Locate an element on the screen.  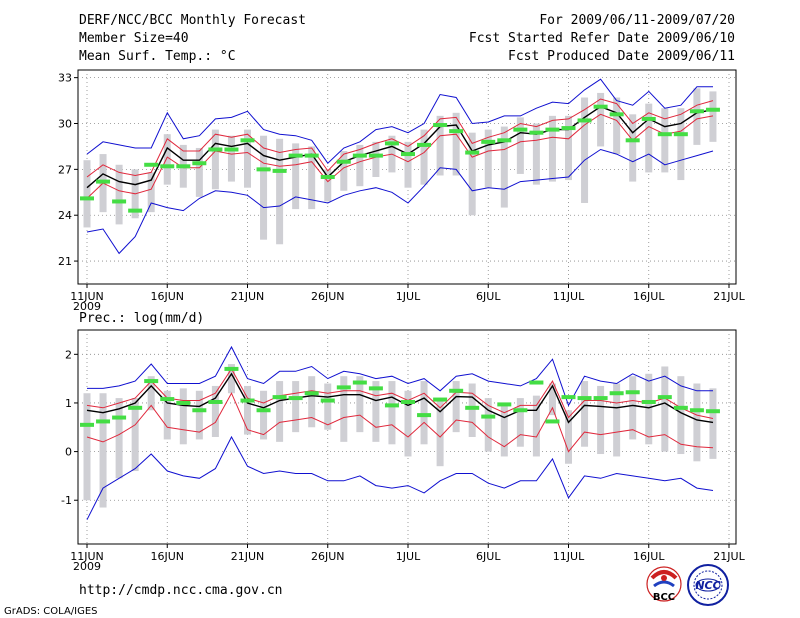
series-line-lower-inner is located at coordinates (400, 156).